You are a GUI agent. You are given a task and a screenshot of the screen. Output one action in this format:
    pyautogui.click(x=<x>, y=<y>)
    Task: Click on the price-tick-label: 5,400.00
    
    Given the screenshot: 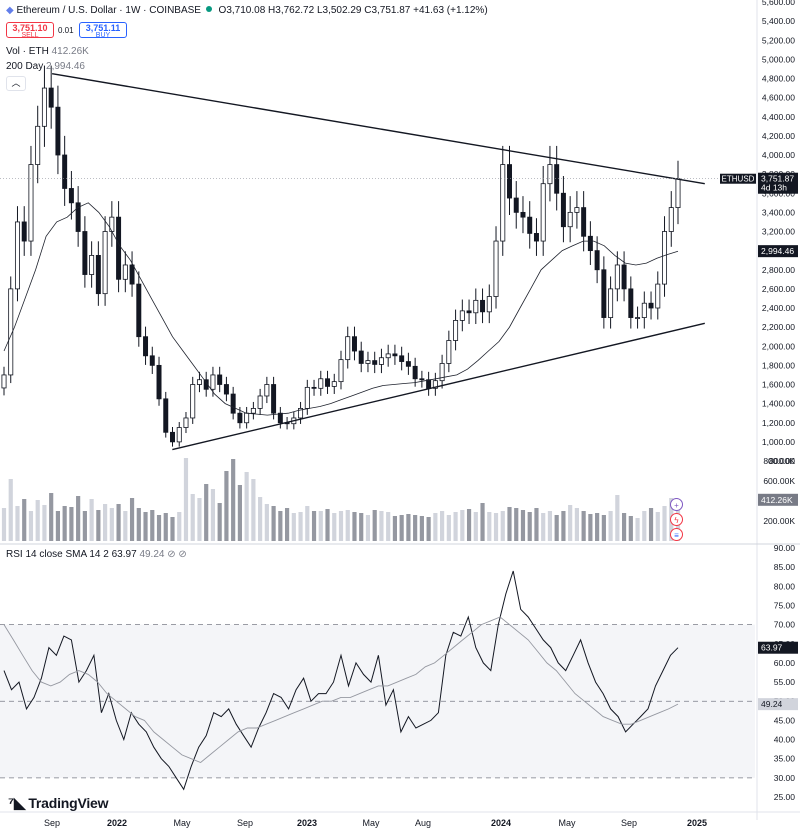 What is the action you would take?
    pyautogui.click(x=778, y=21)
    